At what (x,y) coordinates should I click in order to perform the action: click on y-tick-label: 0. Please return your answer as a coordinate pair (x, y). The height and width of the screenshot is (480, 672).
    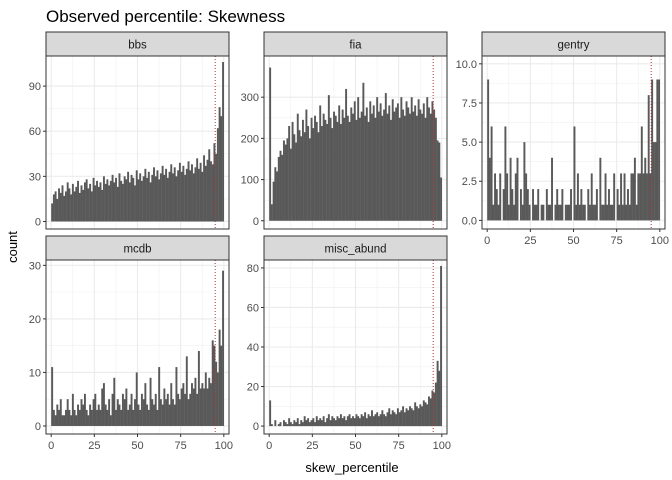
    Looking at the image, I should click on (38, 222).